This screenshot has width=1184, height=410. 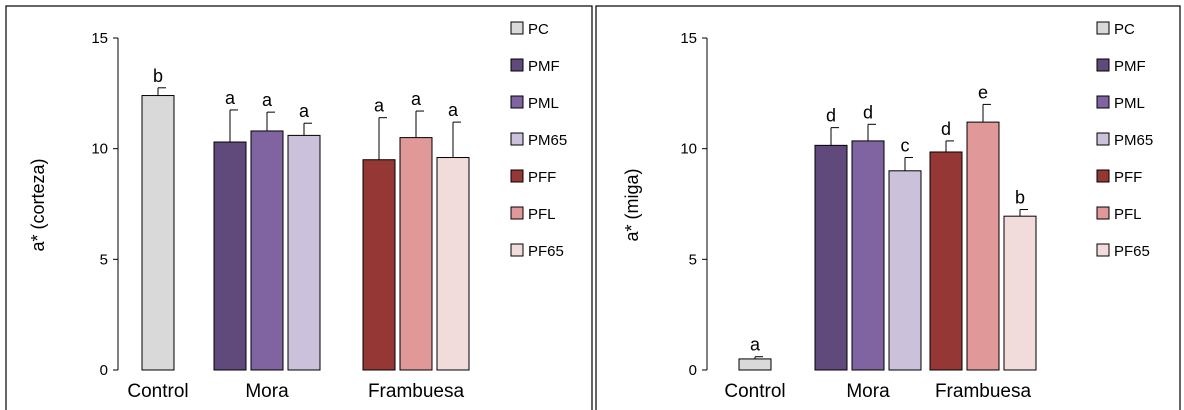 What do you see at coordinates (983, 92) in the screenshot?
I see `significance-letter-pfl: e` at bounding box center [983, 92].